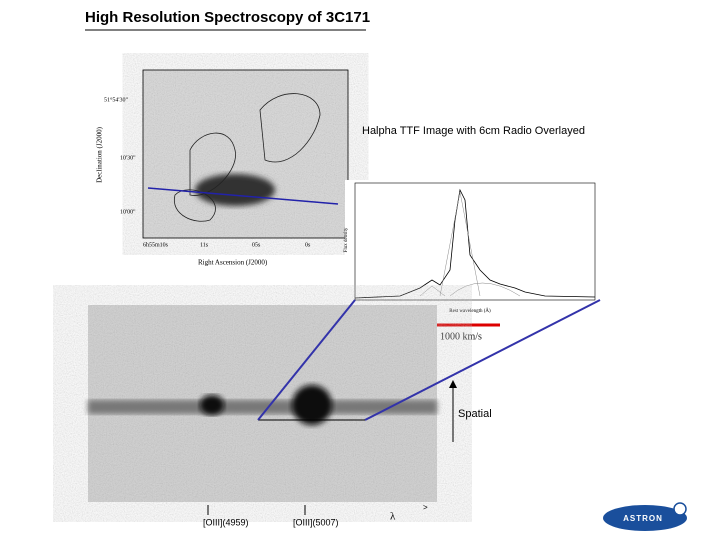 The height and width of the screenshot is (540, 720). I want to click on x-tick: 0s, so click(308, 245).